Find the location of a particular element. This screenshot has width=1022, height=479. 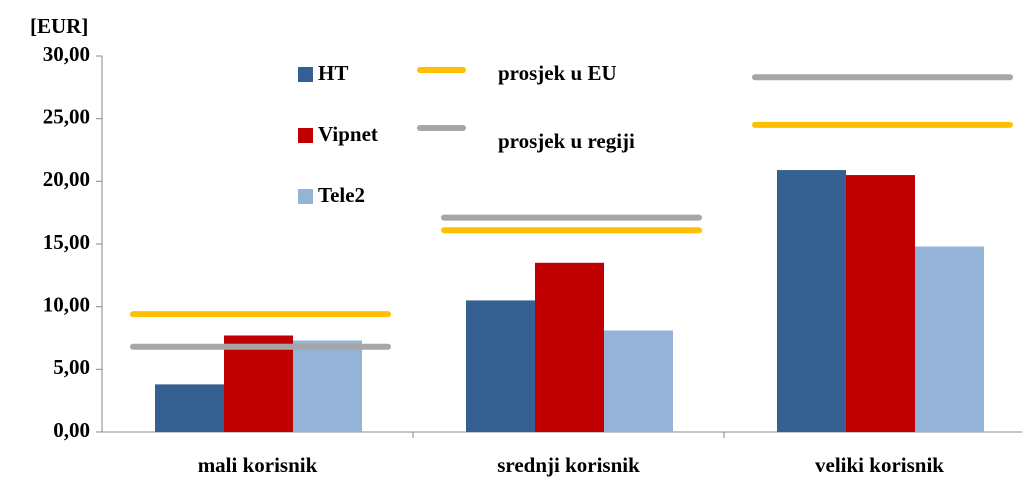

x-tick-label: veliki korisnik is located at coordinates (879, 465).